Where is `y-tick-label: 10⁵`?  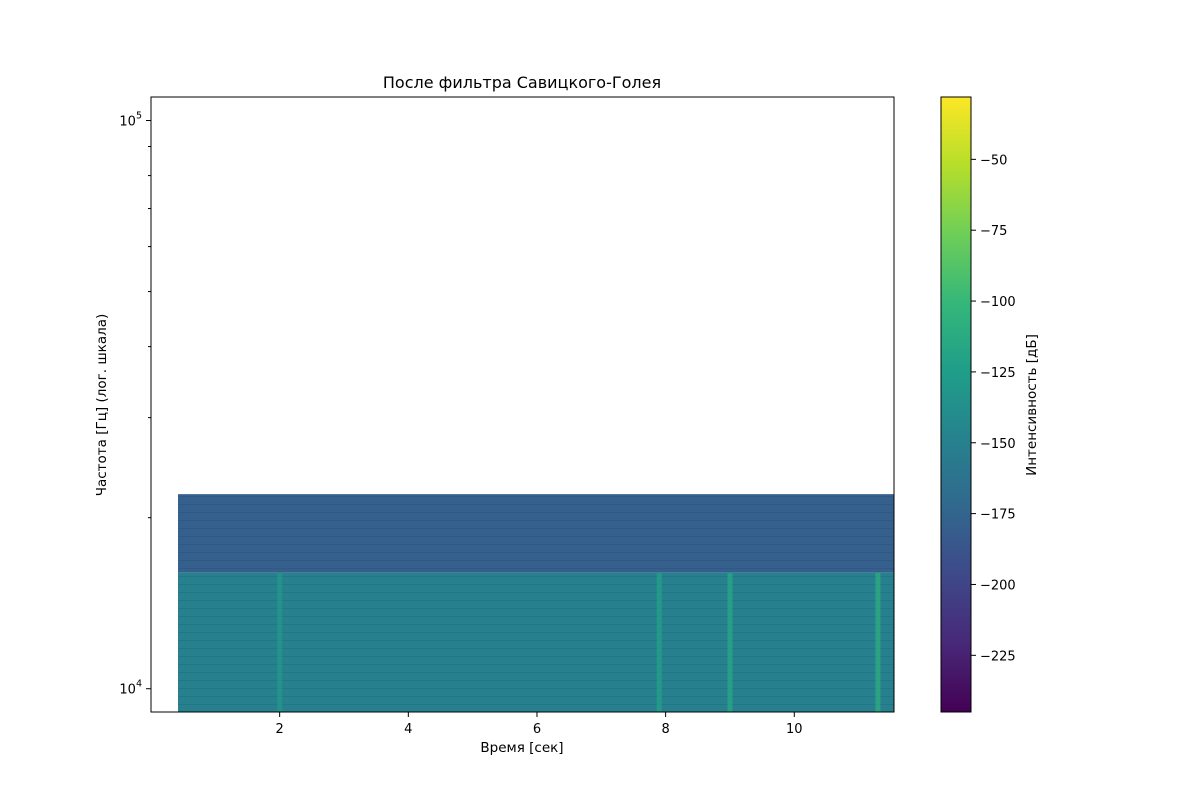 y-tick-label: 10⁵ is located at coordinates (130, 120).